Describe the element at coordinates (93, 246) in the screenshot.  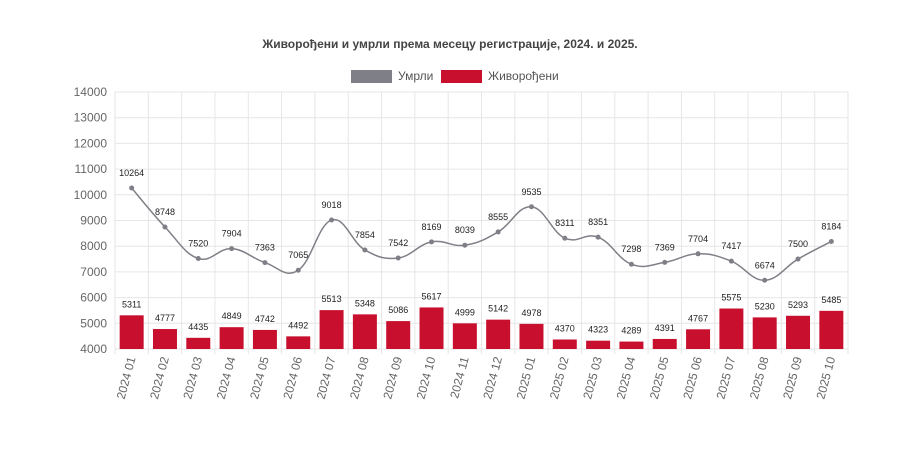
I see `y-tick-label: 8000` at that location.